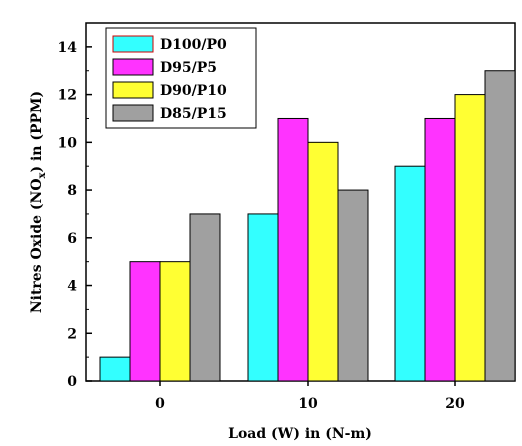 This screenshot has width=522, height=446. Describe the element at coordinates (72, 287) in the screenshot. I see `y-tick-label: 4` at that location.